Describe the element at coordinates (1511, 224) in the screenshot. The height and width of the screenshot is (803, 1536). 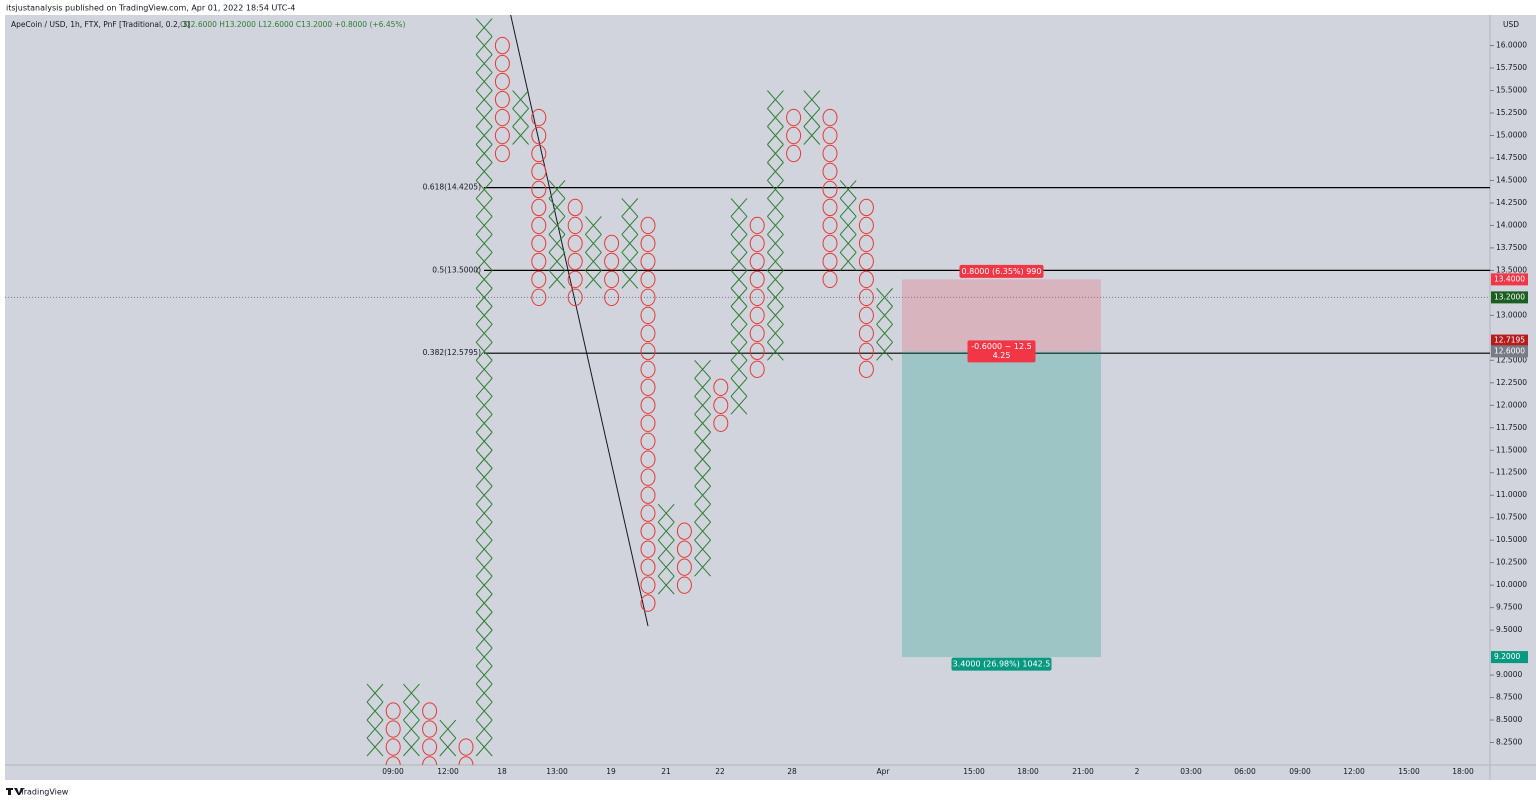
I see `y-tick-label: 14.0000` at that location.